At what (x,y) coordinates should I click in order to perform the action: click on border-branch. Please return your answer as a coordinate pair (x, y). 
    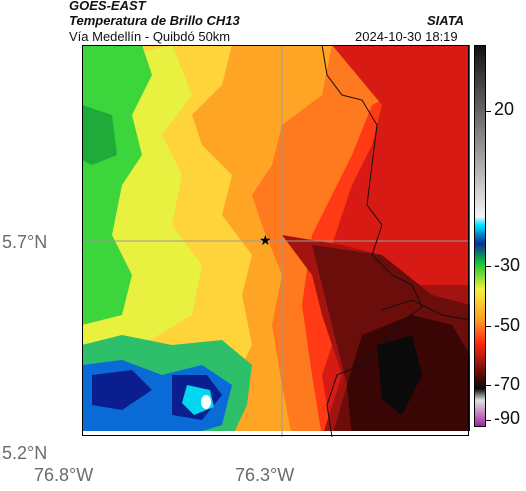
    Looking at the image, I should click on (425, 310).